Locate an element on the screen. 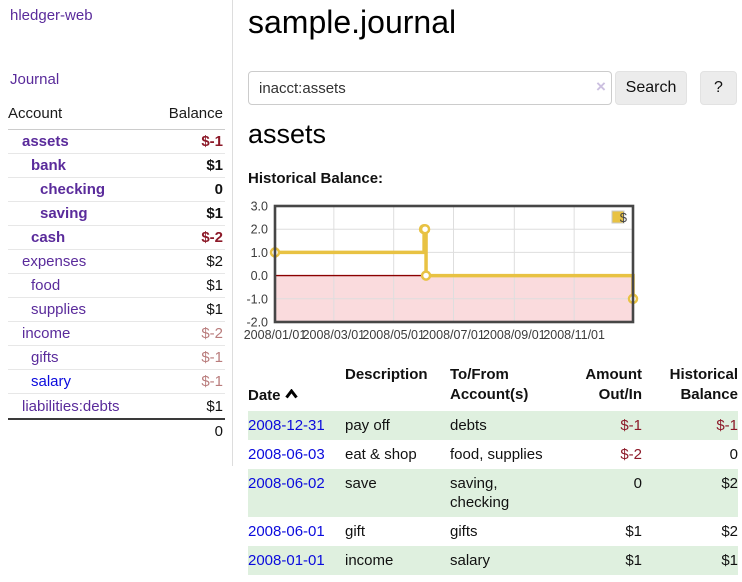  transaction-date-link: 2008-12-31 is located at coordinates (286, 425).